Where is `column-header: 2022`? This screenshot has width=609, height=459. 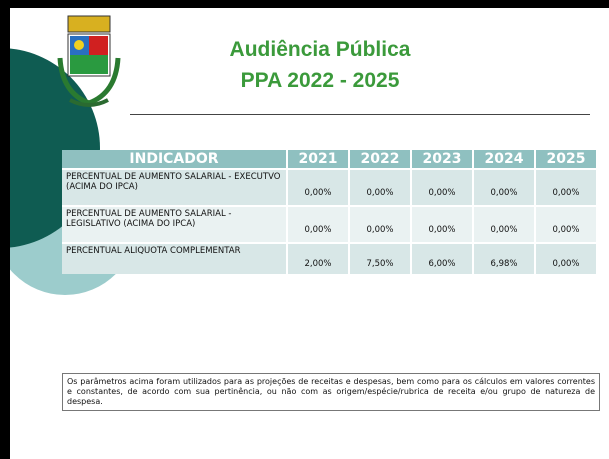
column-header: 2022 is located at coordinates (380, 159).